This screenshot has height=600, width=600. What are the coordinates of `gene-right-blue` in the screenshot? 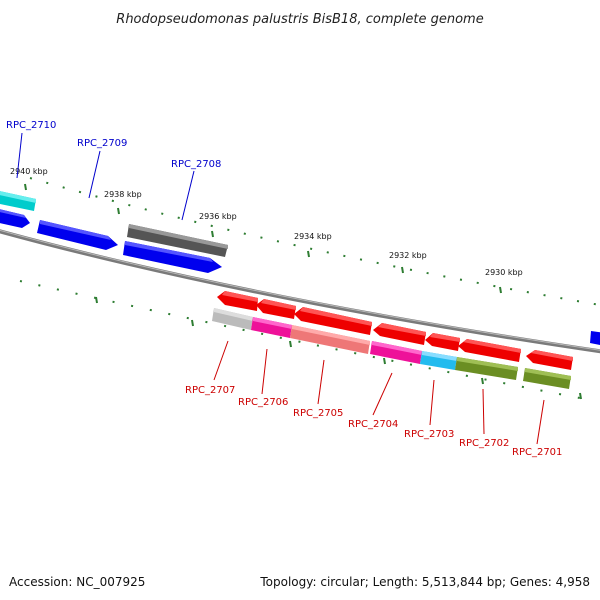 It's located at (595, 338).